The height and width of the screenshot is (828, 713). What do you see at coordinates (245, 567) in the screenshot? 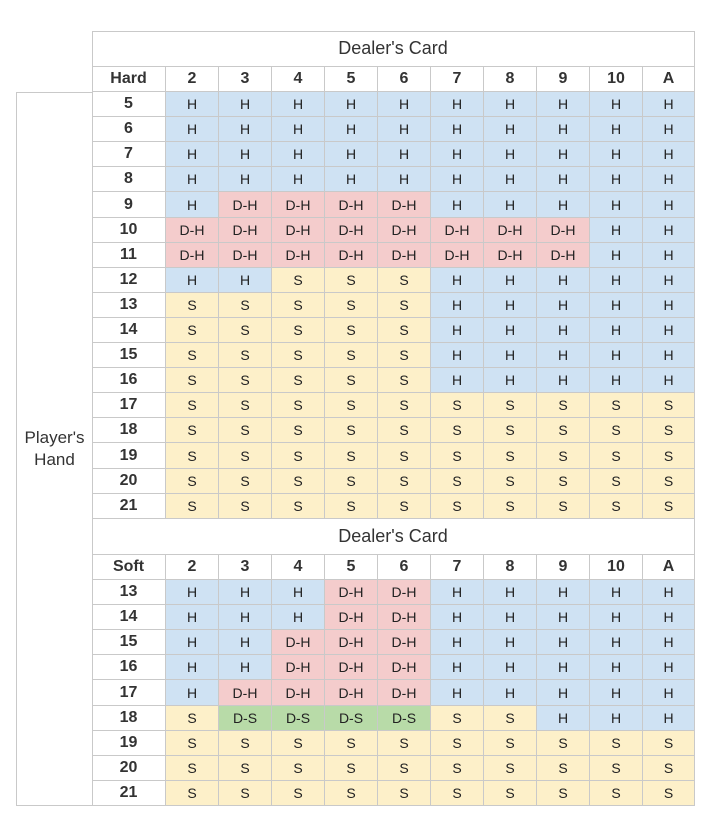
I see `soft-dealer-card-header: 3` at bounding box center [245, 567].